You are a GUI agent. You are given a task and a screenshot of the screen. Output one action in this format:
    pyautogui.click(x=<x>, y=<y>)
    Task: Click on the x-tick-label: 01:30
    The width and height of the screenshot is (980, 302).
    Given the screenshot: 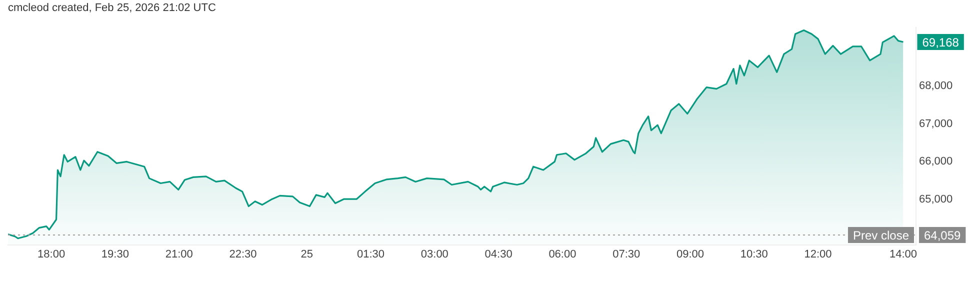 What is the action you would take?
    pyautogui.click(x=371, y=254)
    